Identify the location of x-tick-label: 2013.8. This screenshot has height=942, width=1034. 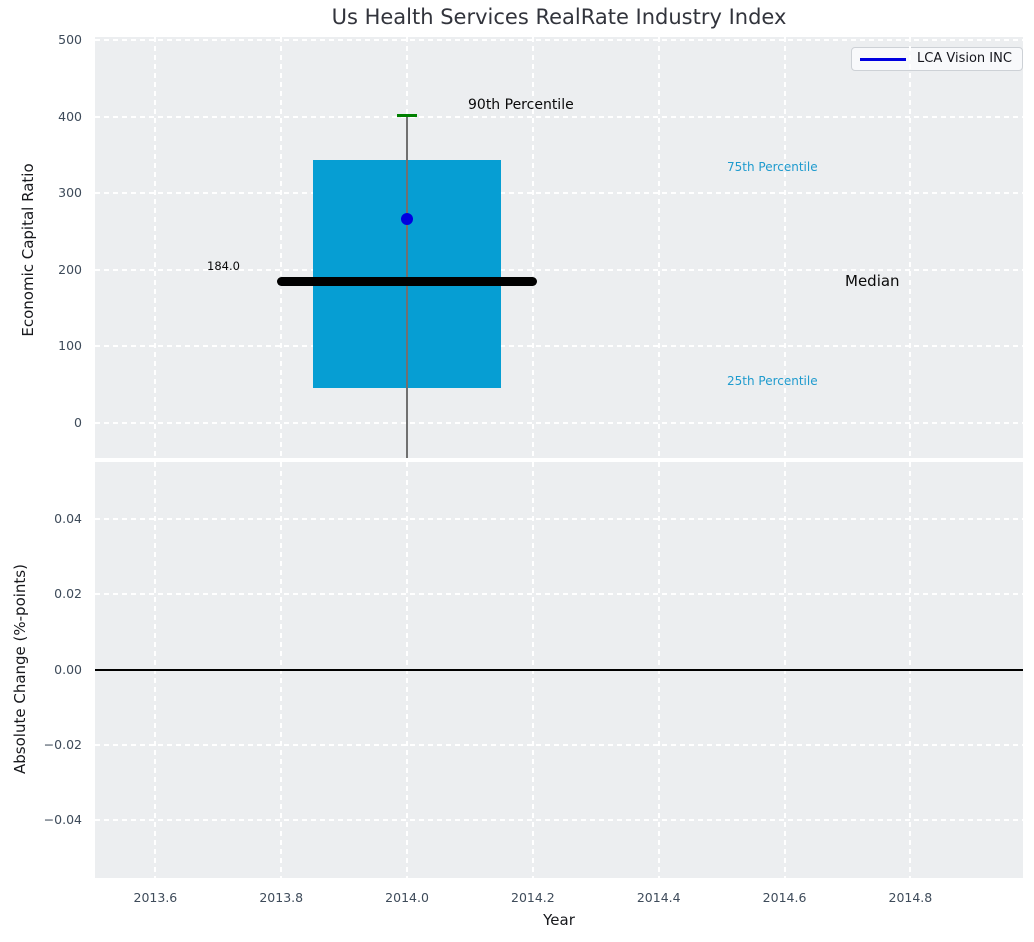
(281, 897).